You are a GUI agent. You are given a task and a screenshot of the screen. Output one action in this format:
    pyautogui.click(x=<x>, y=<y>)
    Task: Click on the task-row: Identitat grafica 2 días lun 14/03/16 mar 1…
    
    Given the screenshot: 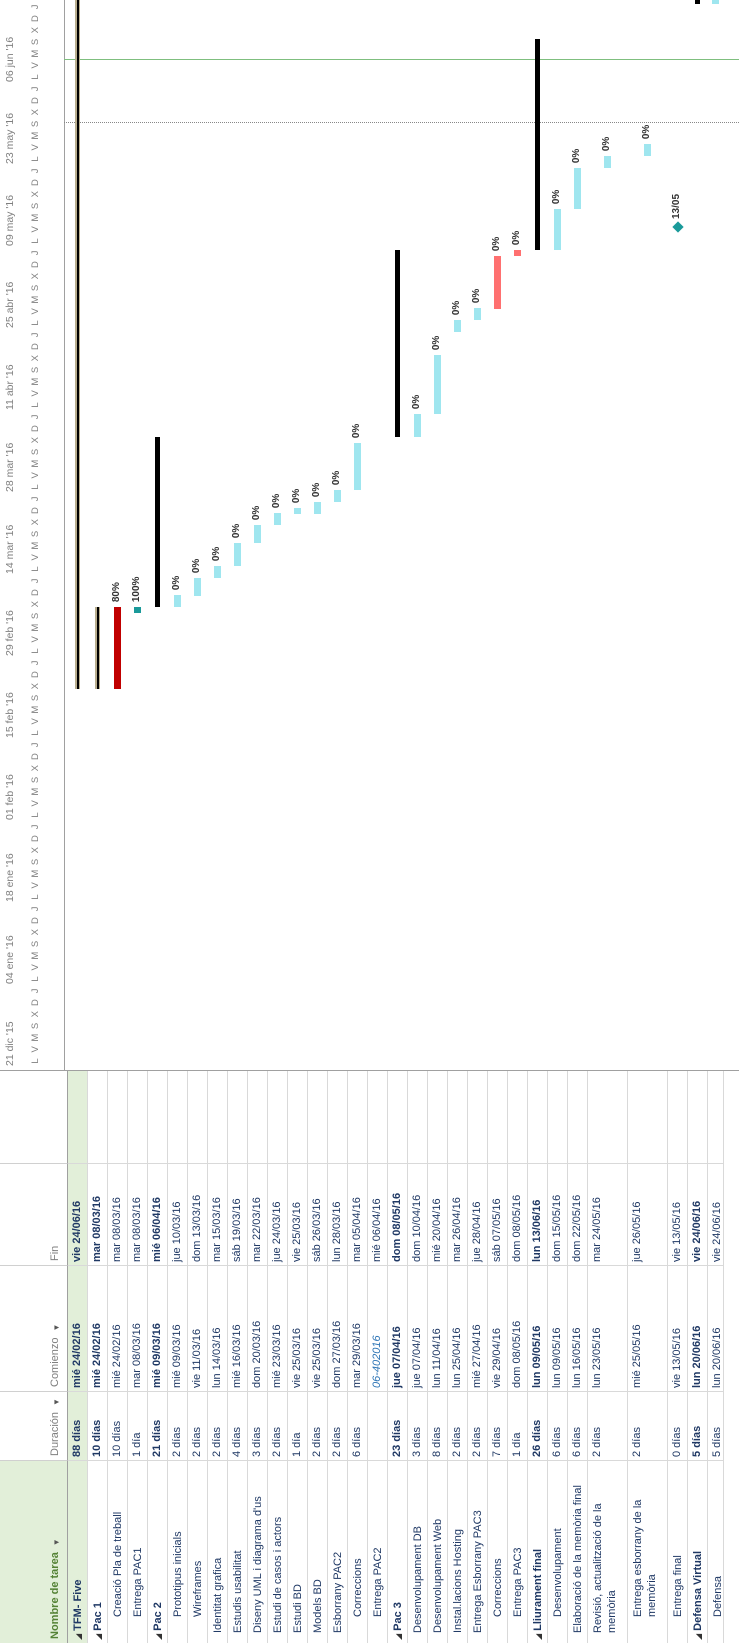 What is the action you would take?
    pyautogui.click(x=218, y=1356)
    